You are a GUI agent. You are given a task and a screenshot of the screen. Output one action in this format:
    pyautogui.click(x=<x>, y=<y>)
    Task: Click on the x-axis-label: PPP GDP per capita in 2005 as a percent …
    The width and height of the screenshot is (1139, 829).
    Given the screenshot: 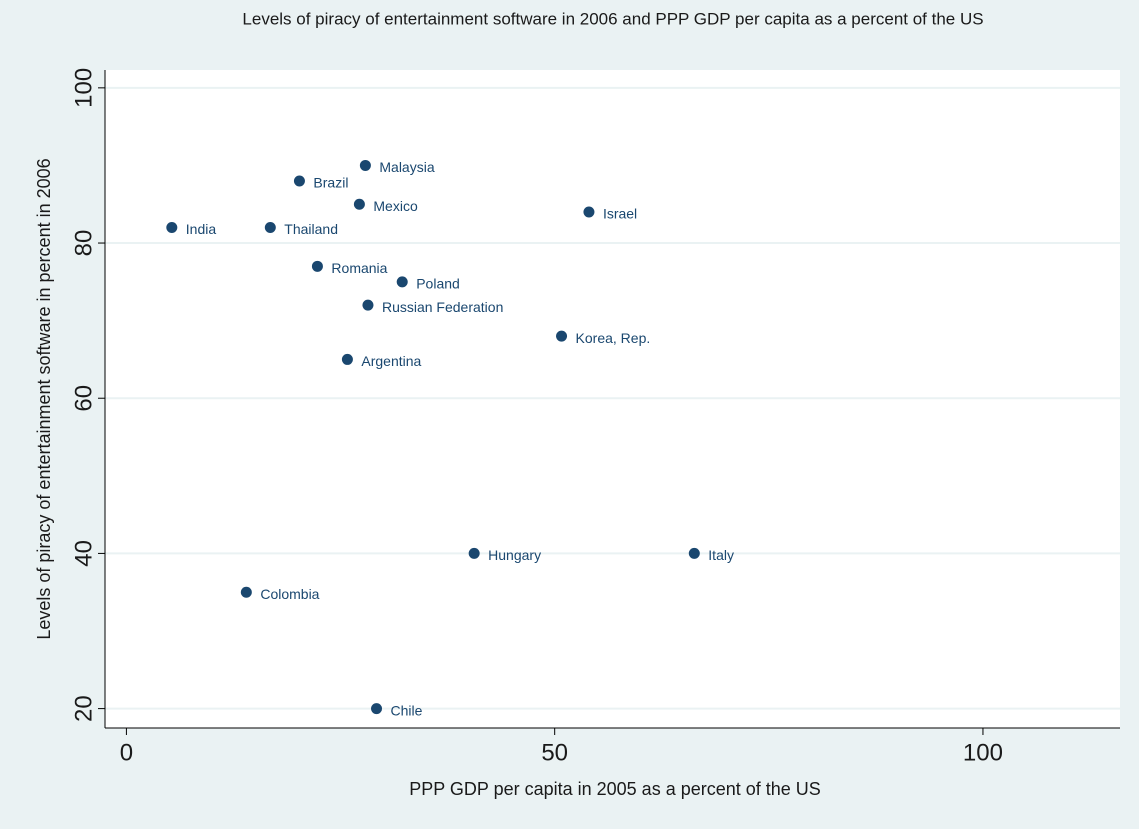 What is the action you would take?
    pyautogui.click(x=615, y=789)
    